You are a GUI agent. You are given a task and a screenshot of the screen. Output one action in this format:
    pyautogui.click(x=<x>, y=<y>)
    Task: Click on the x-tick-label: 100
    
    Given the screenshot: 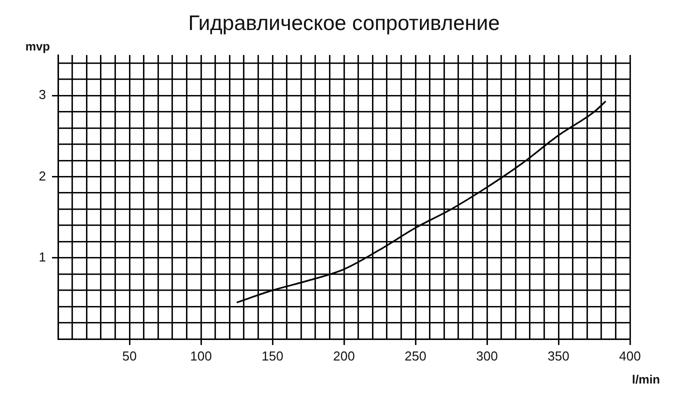 What is the action you would take?
    pyautogui.click(x=201, y=356)
    